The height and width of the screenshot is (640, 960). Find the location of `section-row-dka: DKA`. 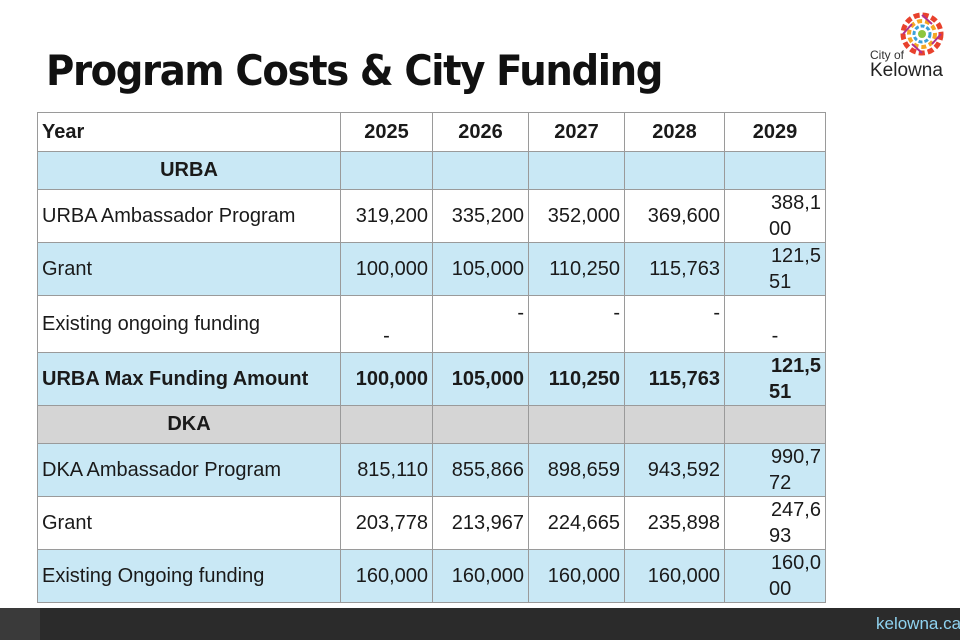

section-row-dka: DKA is located at coordinates (431, 424).